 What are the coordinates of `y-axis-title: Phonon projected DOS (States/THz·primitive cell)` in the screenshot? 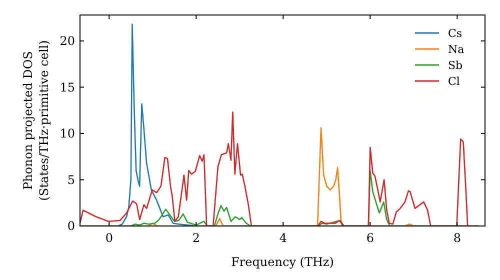 It's located at (36, 120).